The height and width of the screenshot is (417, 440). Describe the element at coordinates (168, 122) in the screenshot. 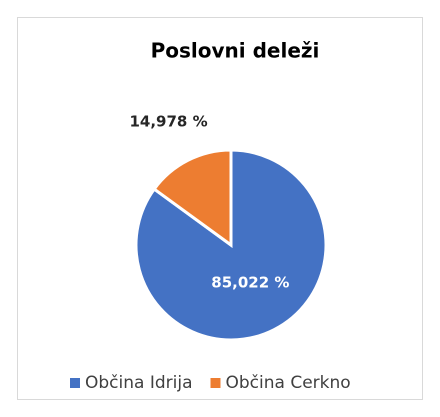

I see `data-label: 14,978 %` at that location.